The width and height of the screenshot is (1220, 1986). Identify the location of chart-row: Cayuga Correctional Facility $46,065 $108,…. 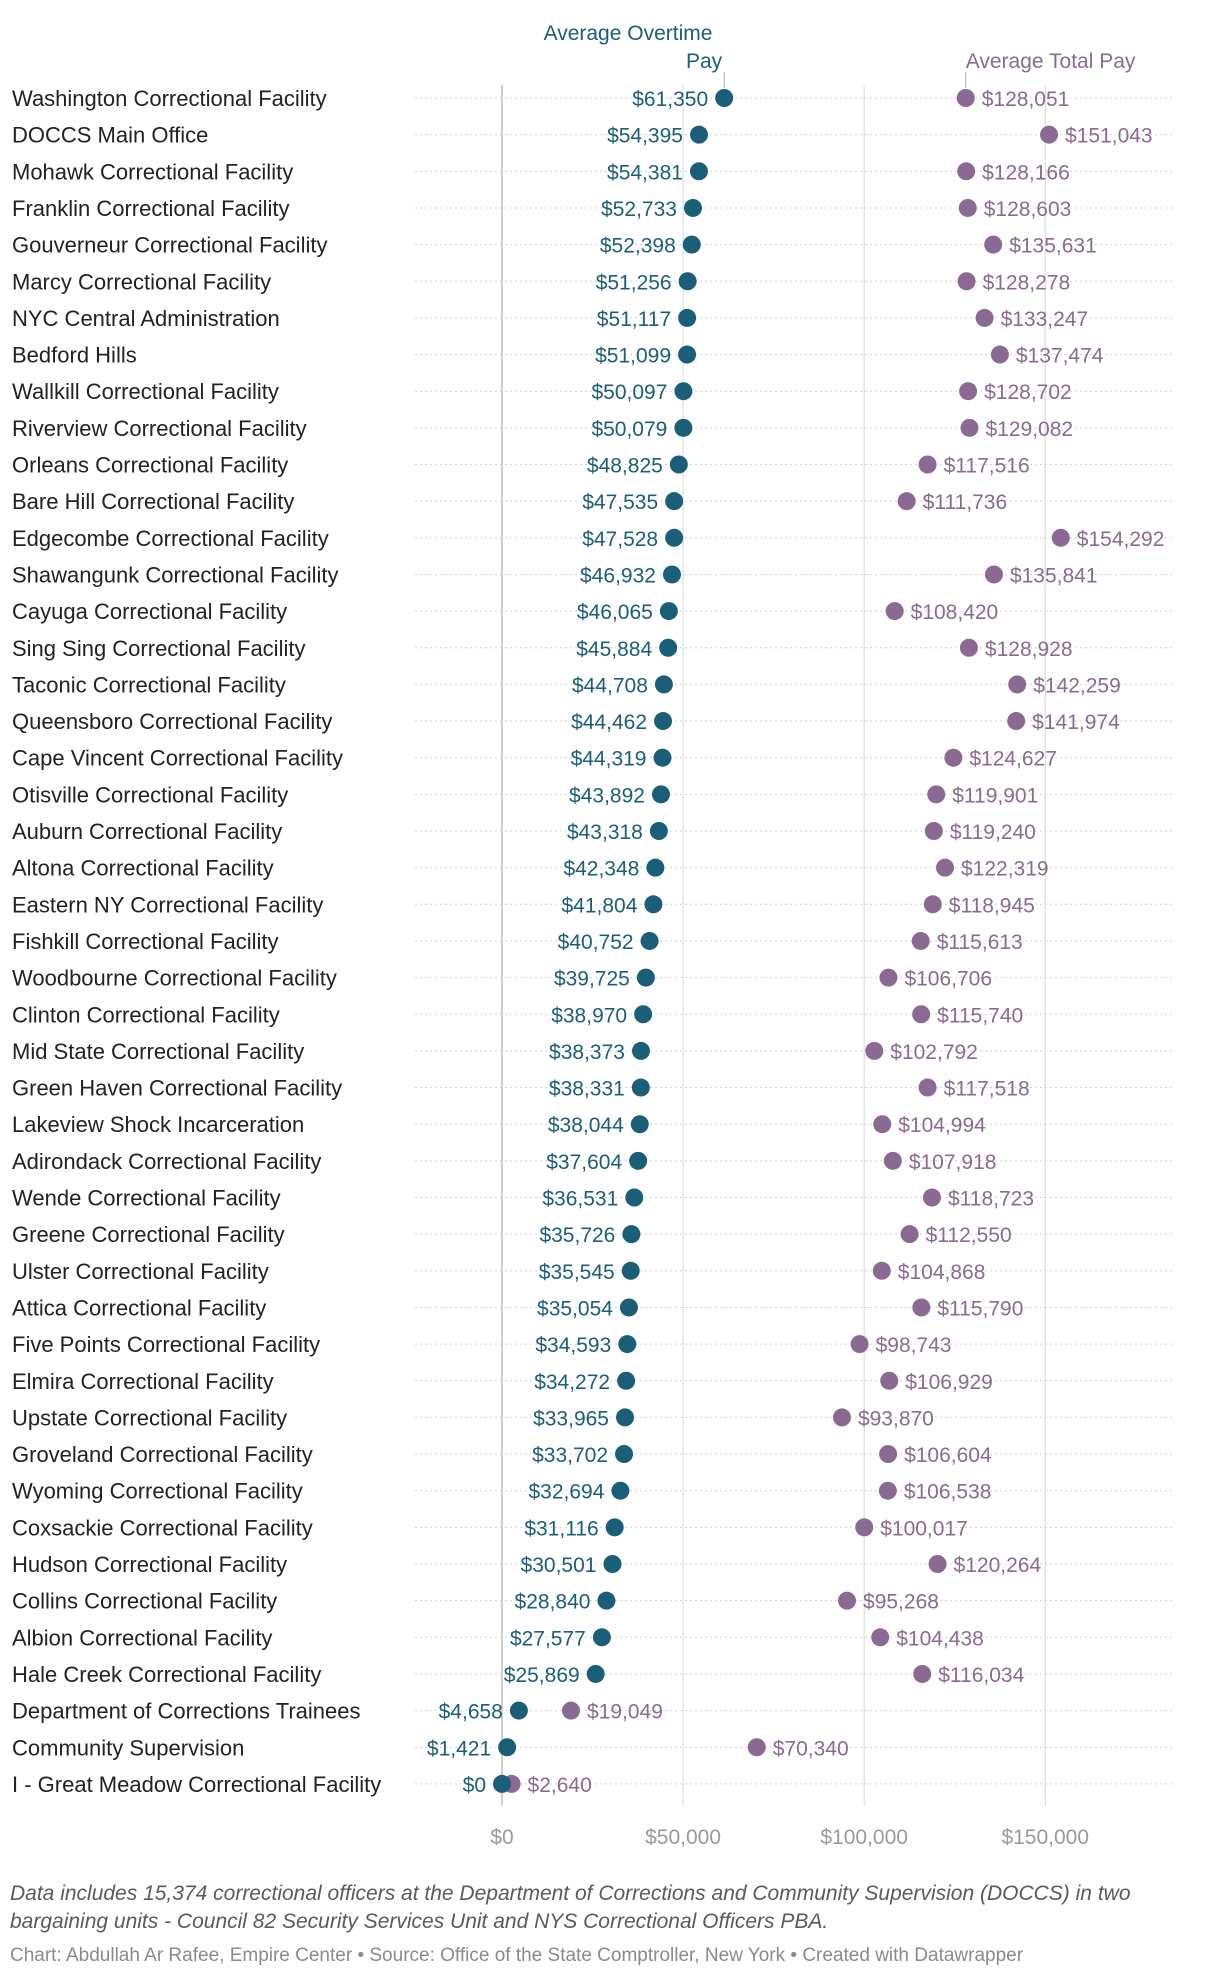
(505, 611).